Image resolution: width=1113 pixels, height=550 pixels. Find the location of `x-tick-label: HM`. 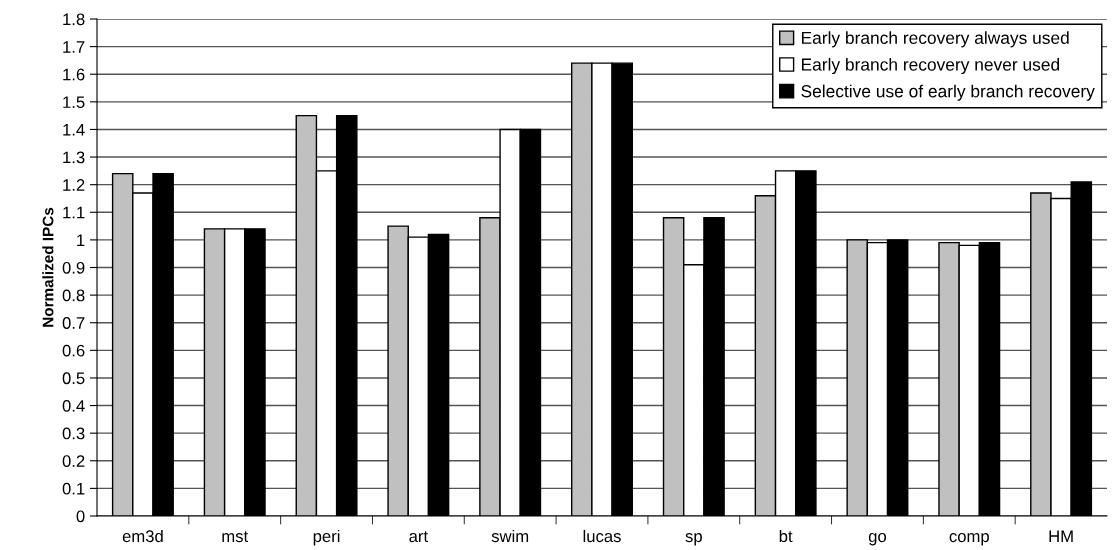

x-tick-label: HM is located at coordinates (1061, 536).